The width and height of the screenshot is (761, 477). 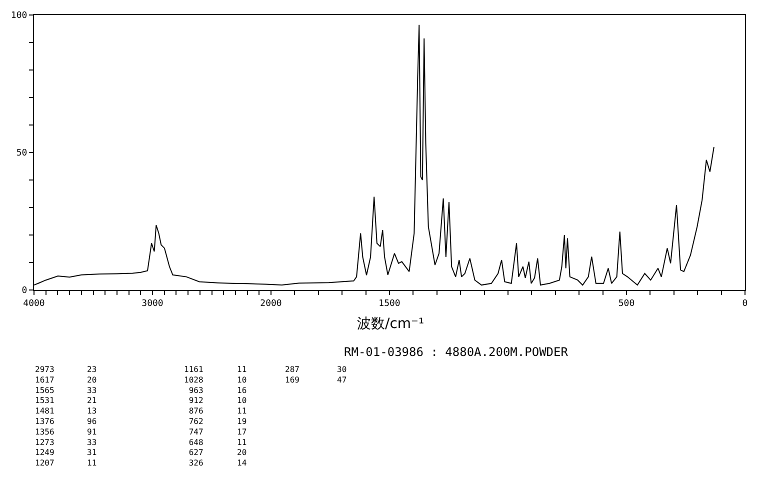 I want to click on x-tick-label: 2000, so click(x=271, y=303).